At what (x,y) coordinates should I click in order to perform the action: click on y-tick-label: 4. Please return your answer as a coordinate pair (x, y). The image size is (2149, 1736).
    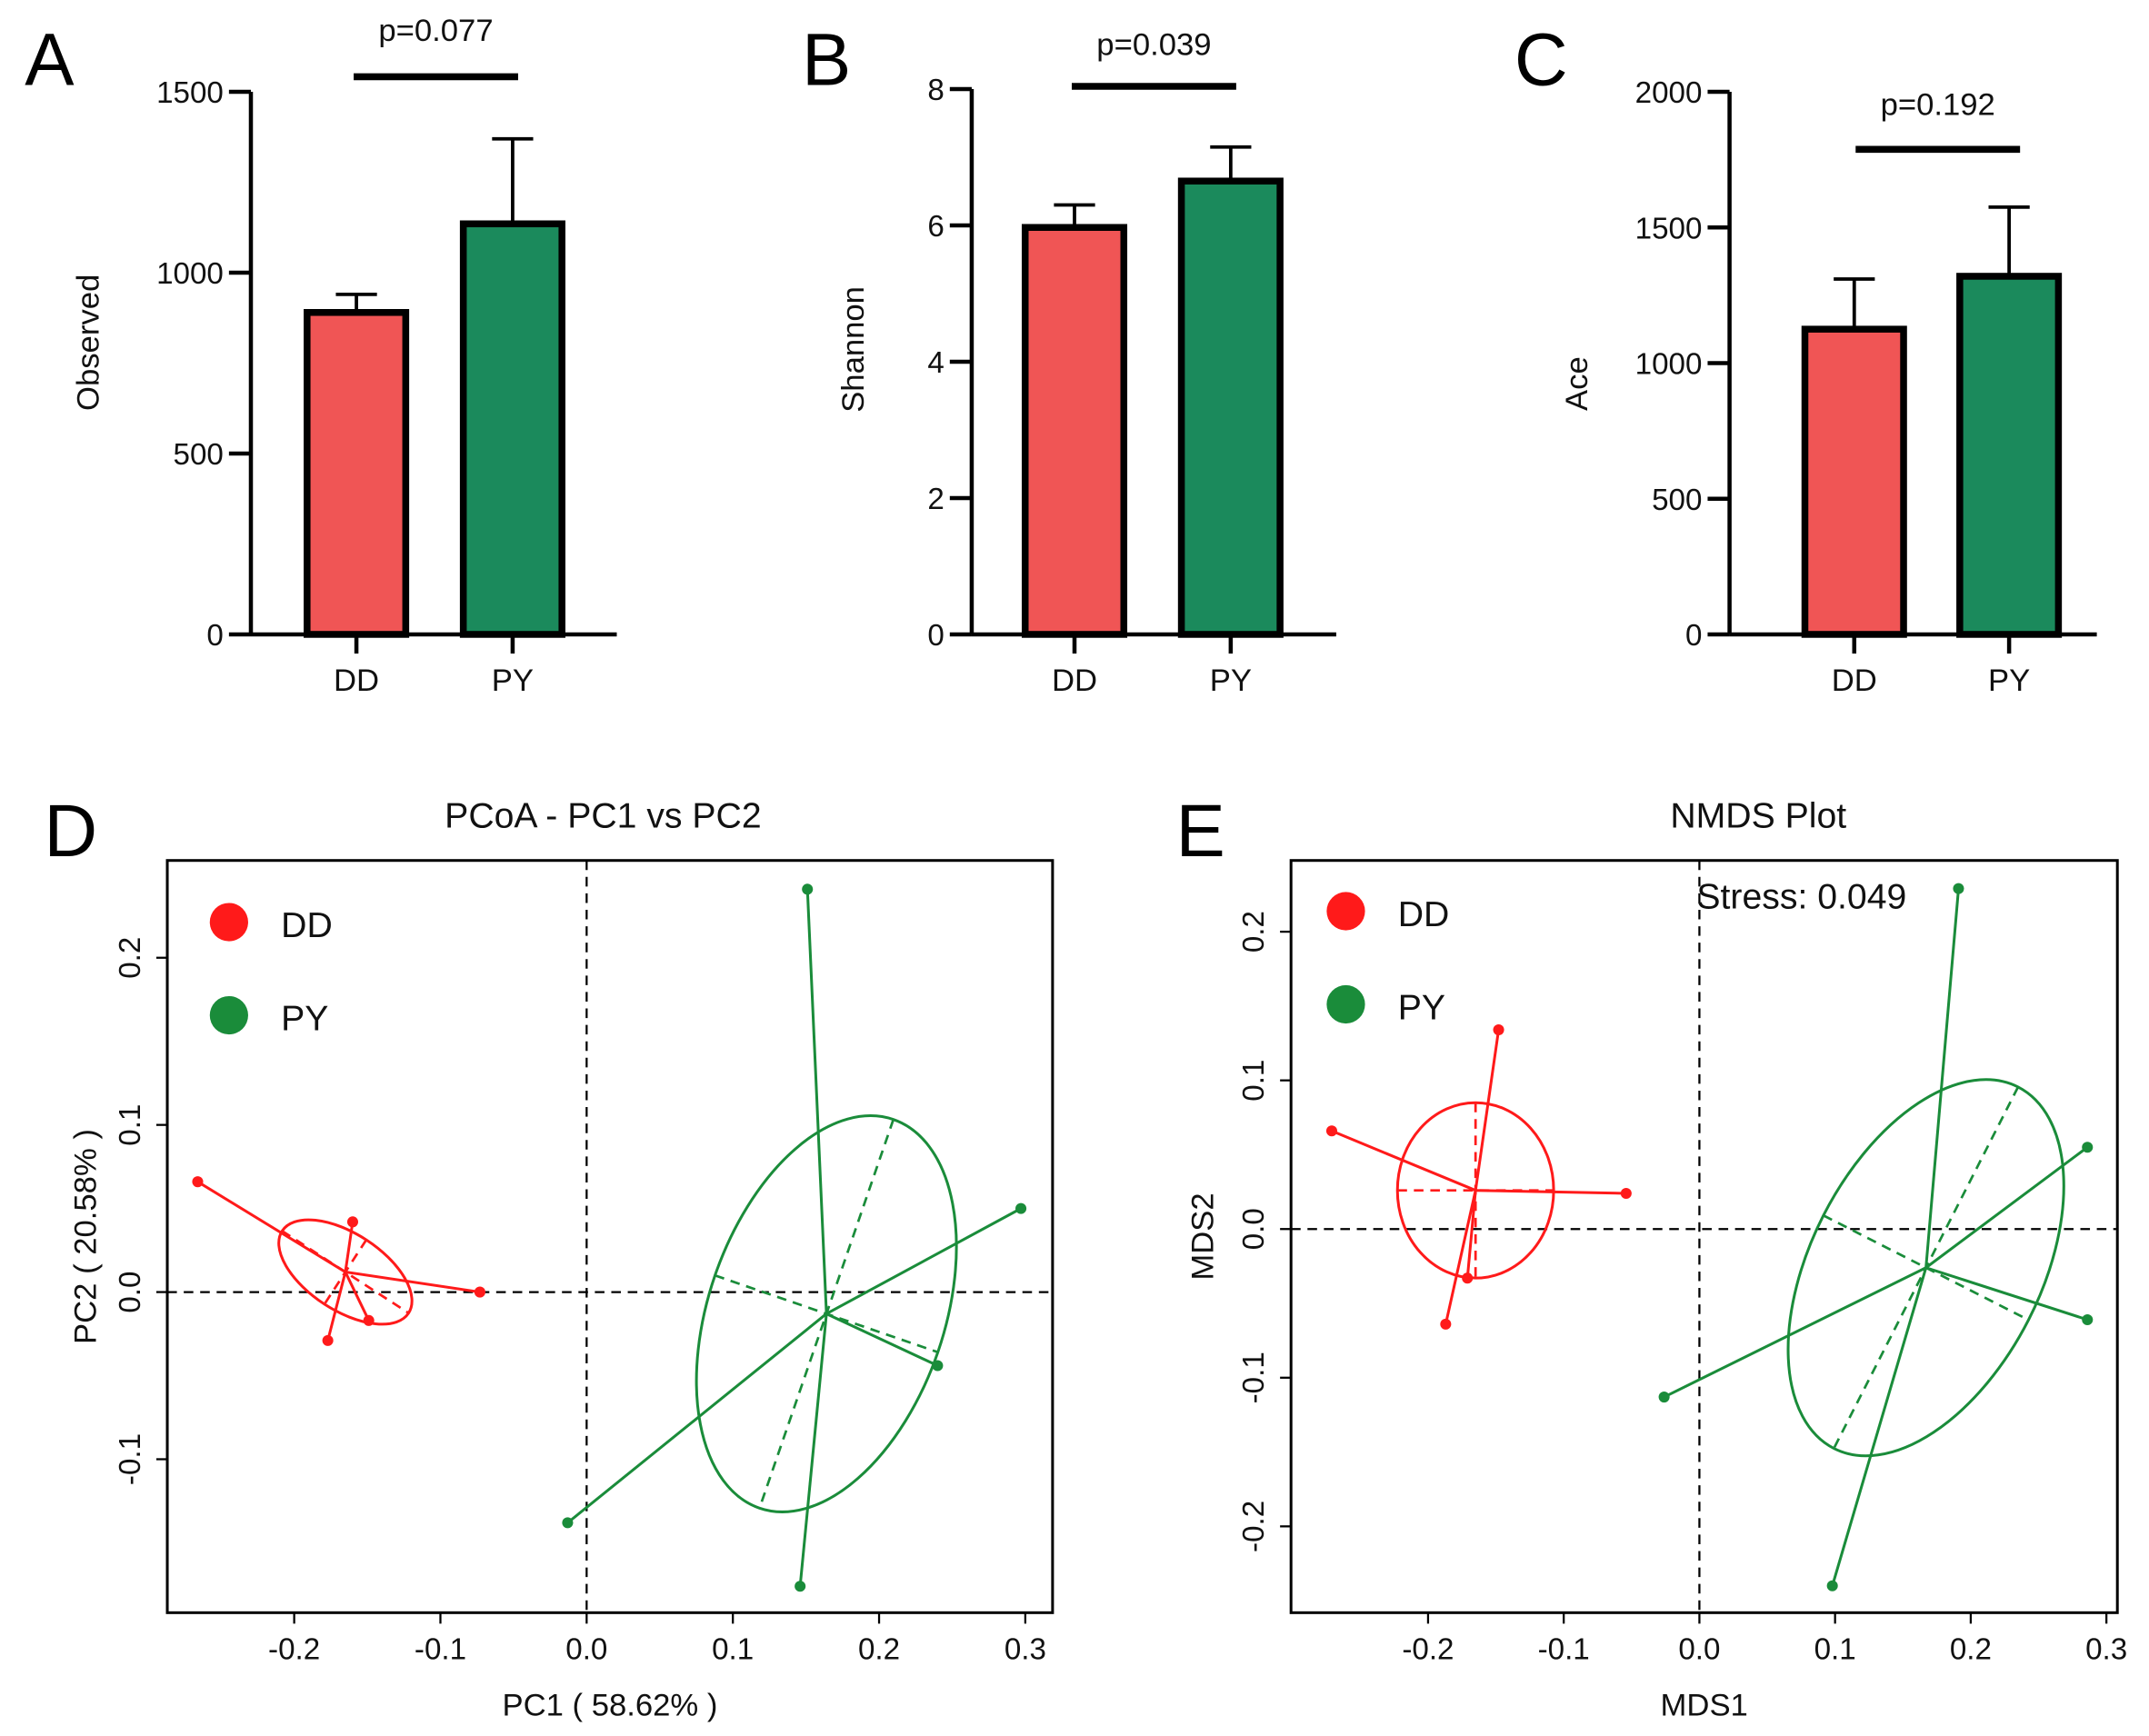
    Looking at the image, I should click on (935, 363).